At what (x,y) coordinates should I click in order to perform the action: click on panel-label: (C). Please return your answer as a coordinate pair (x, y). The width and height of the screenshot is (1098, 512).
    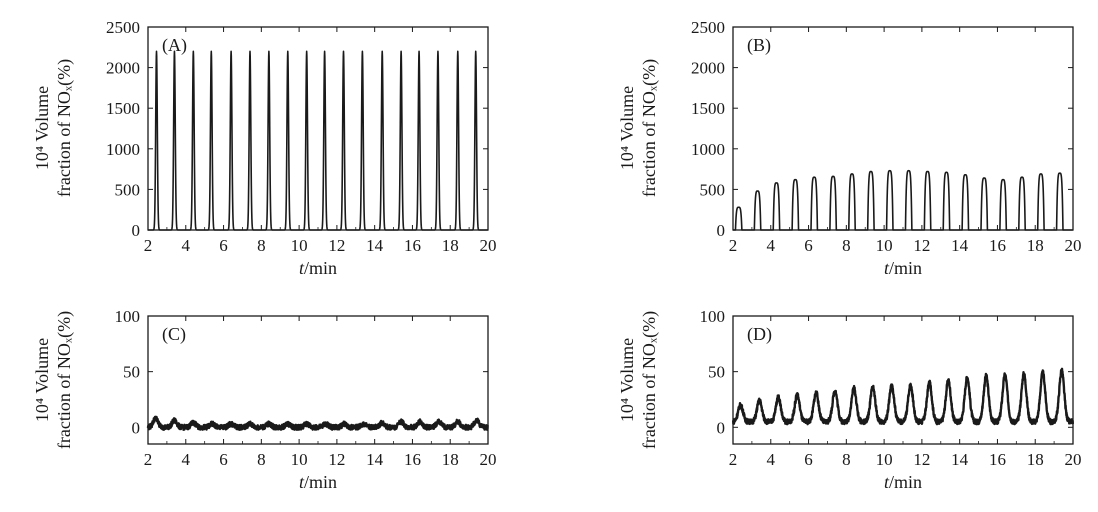
    Looking at the image, I should click on (174, 334).